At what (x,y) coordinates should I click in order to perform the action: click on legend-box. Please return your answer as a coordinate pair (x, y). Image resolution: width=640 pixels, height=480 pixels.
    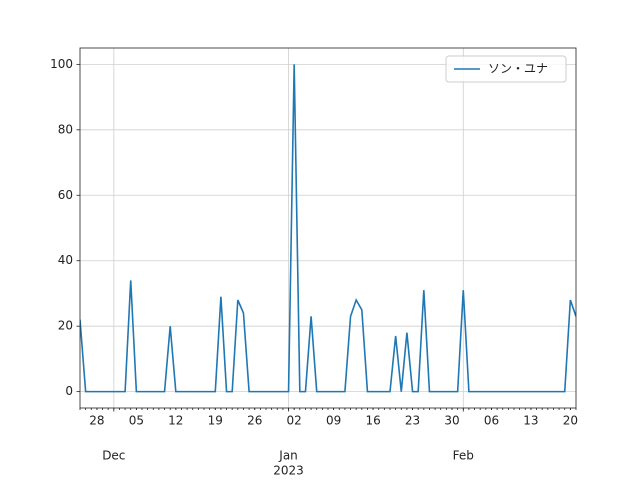
    Looking at the image, I should click on (506, 69).